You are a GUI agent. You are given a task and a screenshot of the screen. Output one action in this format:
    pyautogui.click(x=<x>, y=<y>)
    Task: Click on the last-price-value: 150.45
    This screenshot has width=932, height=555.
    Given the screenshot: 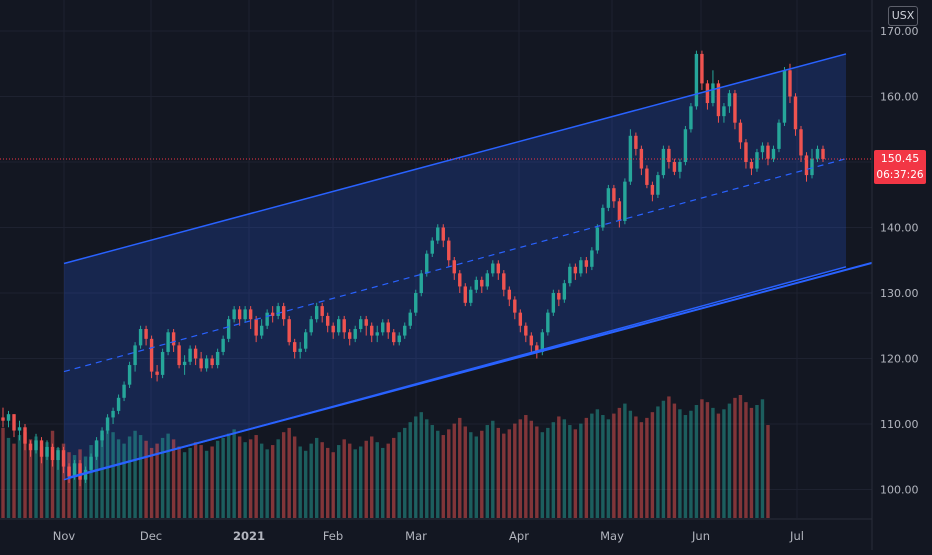 What is the action you would take?
    pyautogui.click(x=900, y=159)
    